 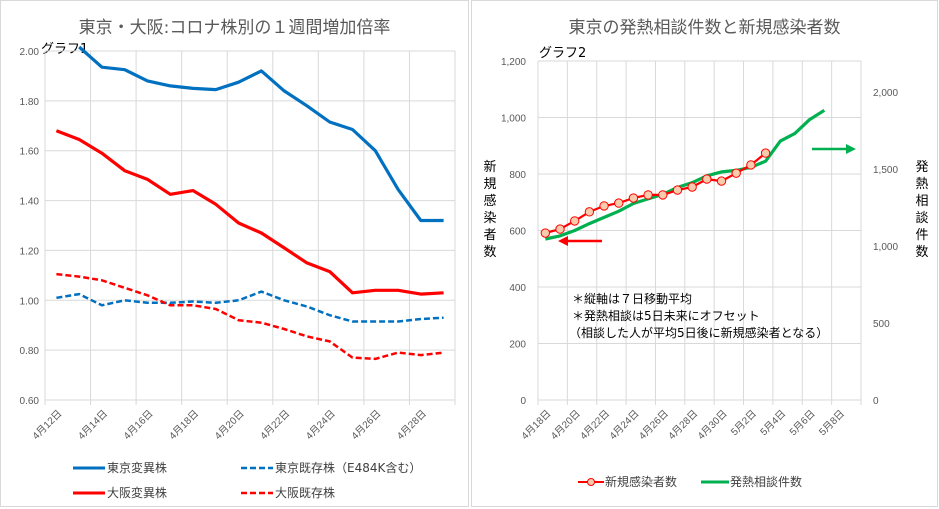 I want to click on legend-label: 発熱相談件数, so click(x=766, y=482).